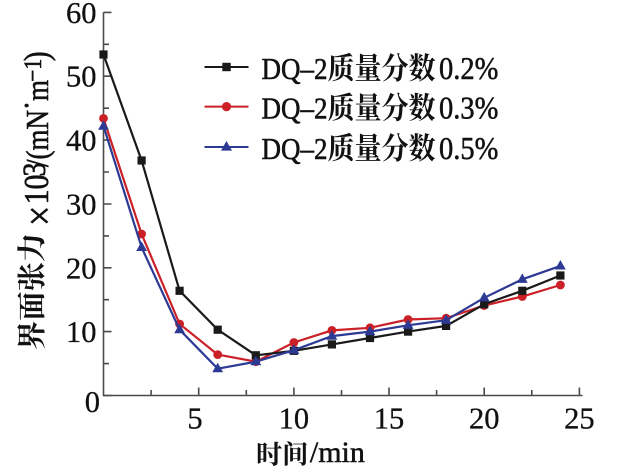 The image size is (618, 475). What do you see at coordinates (468, 108) in the screenshot?
I see `svg-text: 0.3%` at bounding box center [468, 108].